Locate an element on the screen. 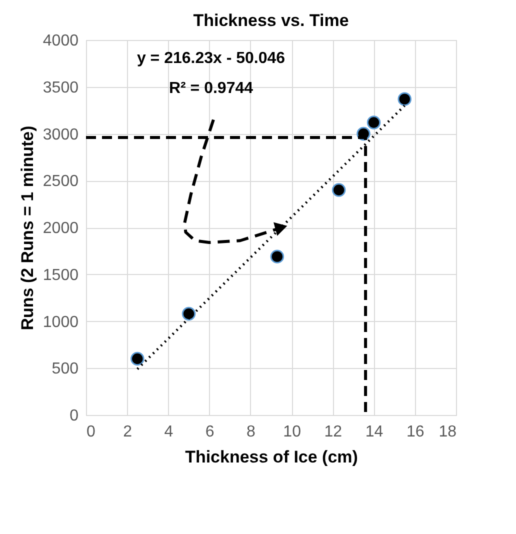 The height and width of the screenshot is (534, 516). x-tick-label: 16 is located at coordinates (415, 432).